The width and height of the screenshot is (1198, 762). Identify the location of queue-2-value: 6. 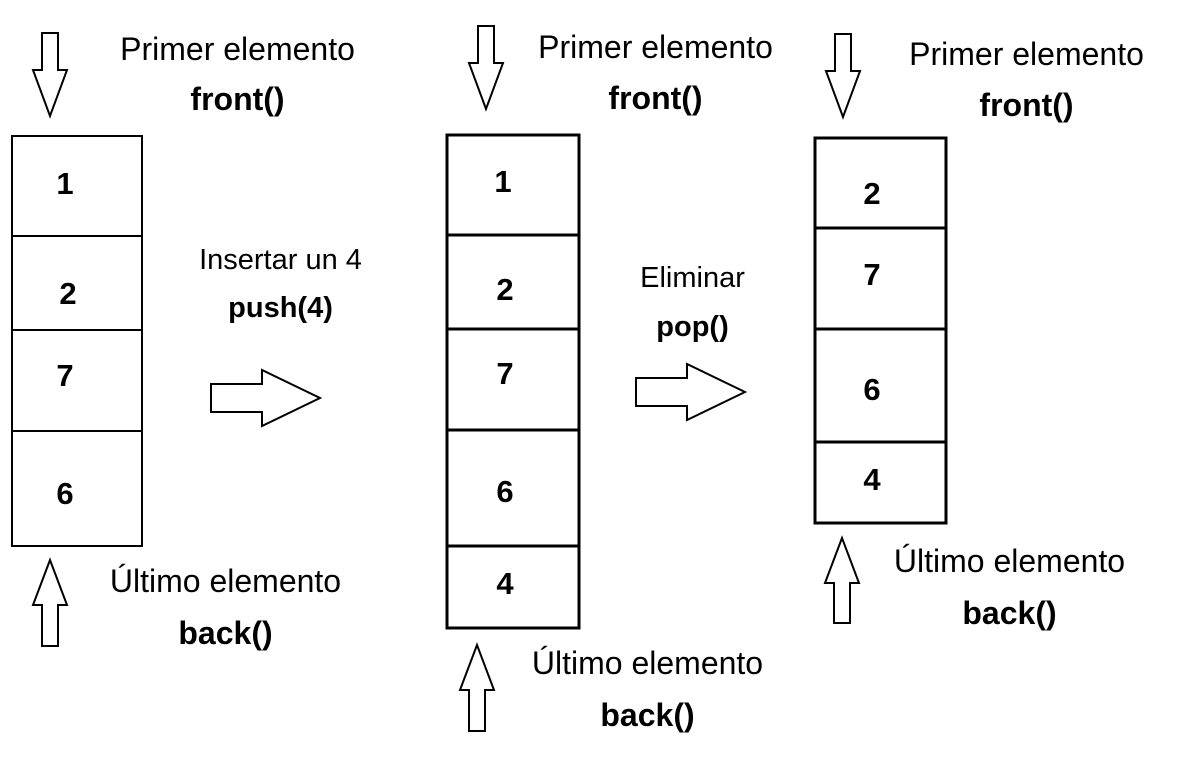
(505, 491).